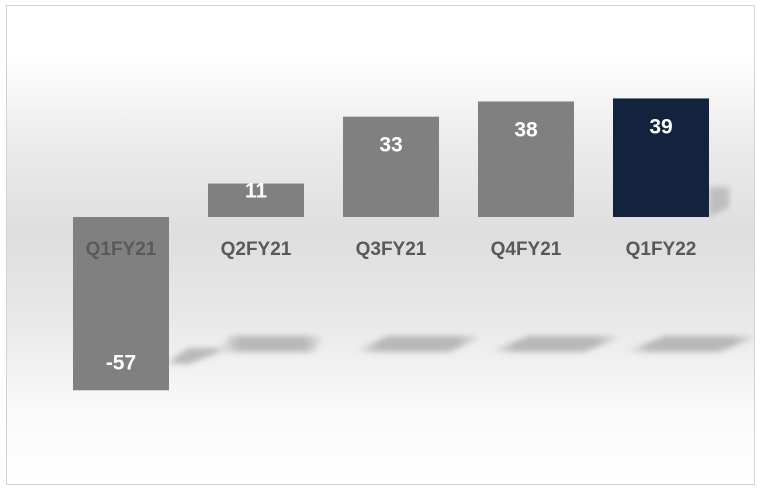 This screenshot has height=488, width=763. What do you see at coordinates (121, 249) in the screenshot?
I see `category-label-Q1FY21: Q1FY21` at bounding box center [121, 249].